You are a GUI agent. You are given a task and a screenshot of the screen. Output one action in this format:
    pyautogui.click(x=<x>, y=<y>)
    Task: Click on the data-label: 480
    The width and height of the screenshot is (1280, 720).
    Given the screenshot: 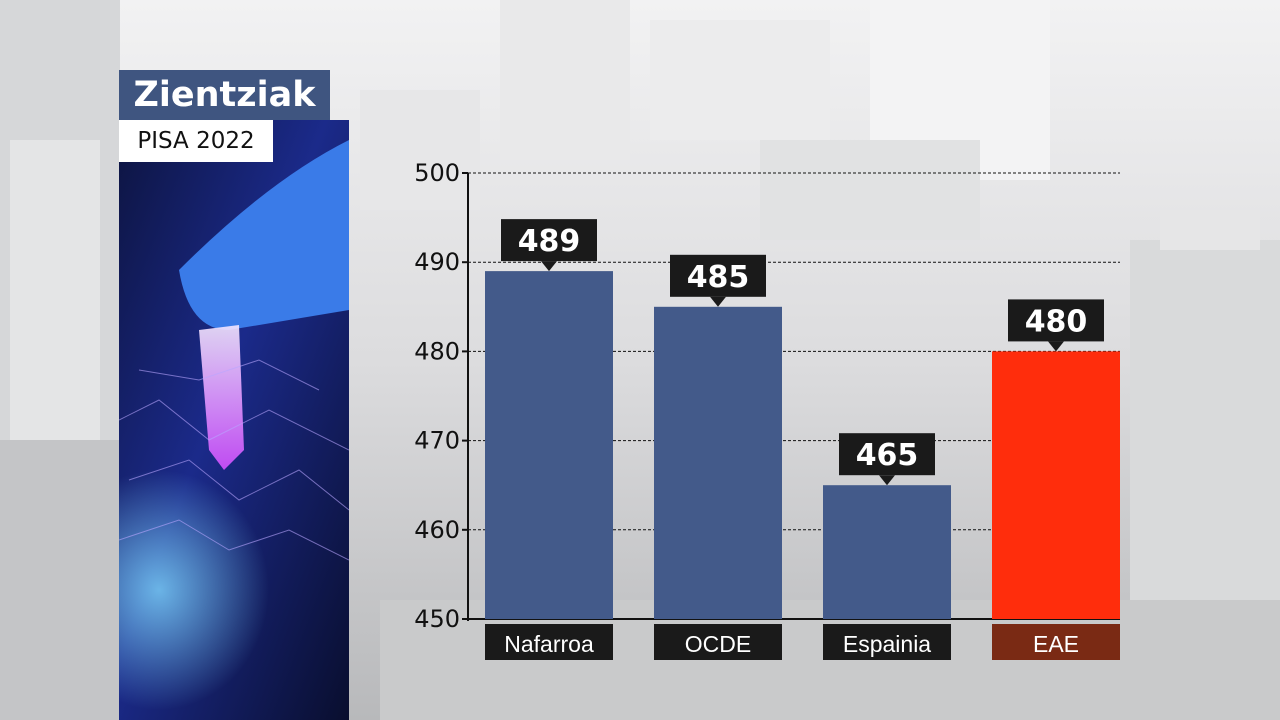 What is the action you would take?
    pyautogui.click(x=1056, y=321)
    